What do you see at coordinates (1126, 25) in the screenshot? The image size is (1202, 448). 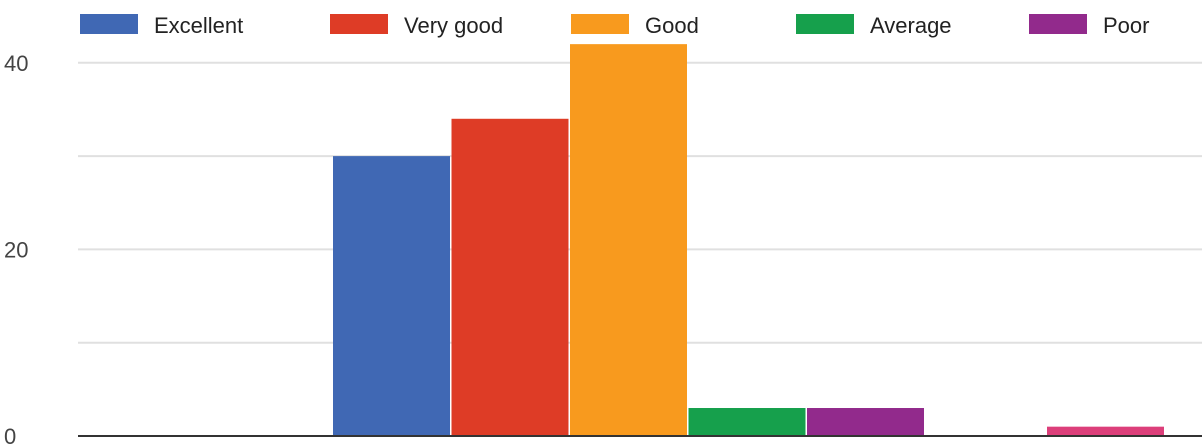 I see `legend-label: Poor` at bounding box center [1126, 25].